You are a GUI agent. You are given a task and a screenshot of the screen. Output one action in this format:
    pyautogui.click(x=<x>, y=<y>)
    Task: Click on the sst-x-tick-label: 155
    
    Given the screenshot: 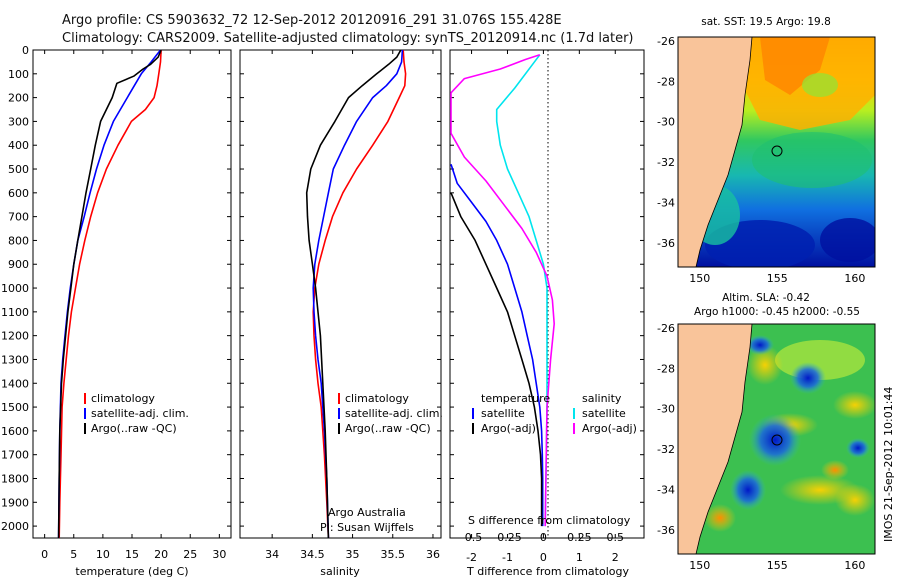 What is the action you would take?
    pyautogui.click(x=777, y=278)
    